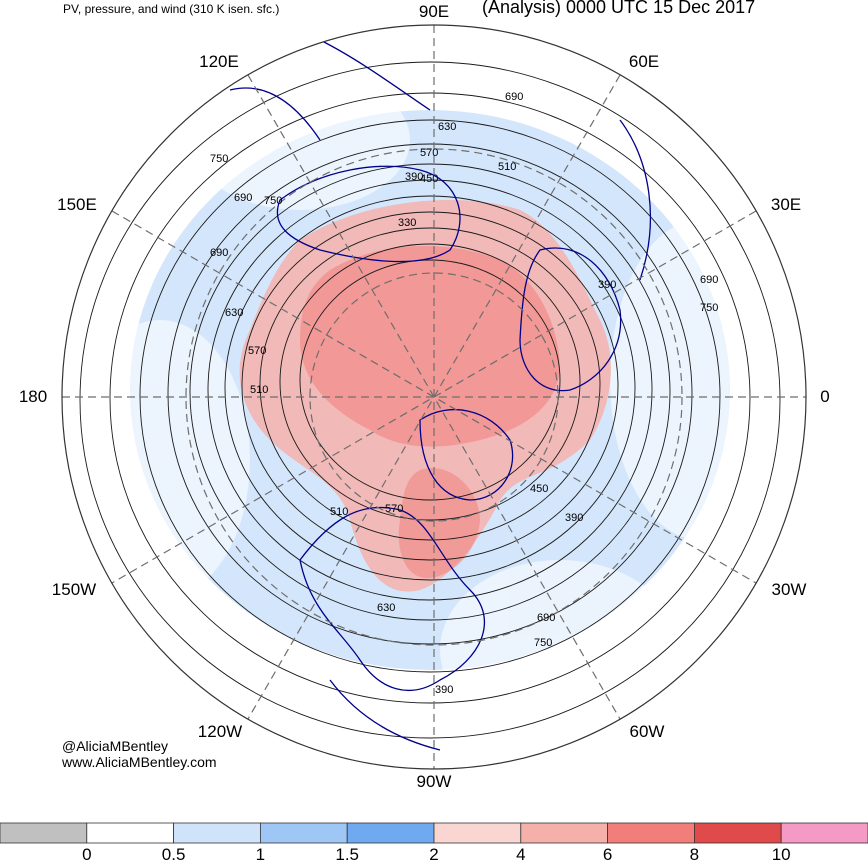 Image resolution: width=868 pixels, height=865 pixels. I want to click on lon-label-0: 0, so click(825, 396).